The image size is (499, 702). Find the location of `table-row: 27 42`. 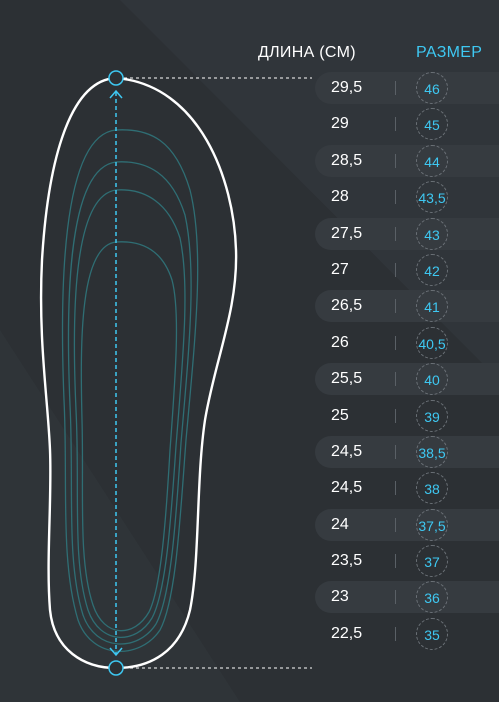

table-row: 27 42 is located at coordinates (407, 270).